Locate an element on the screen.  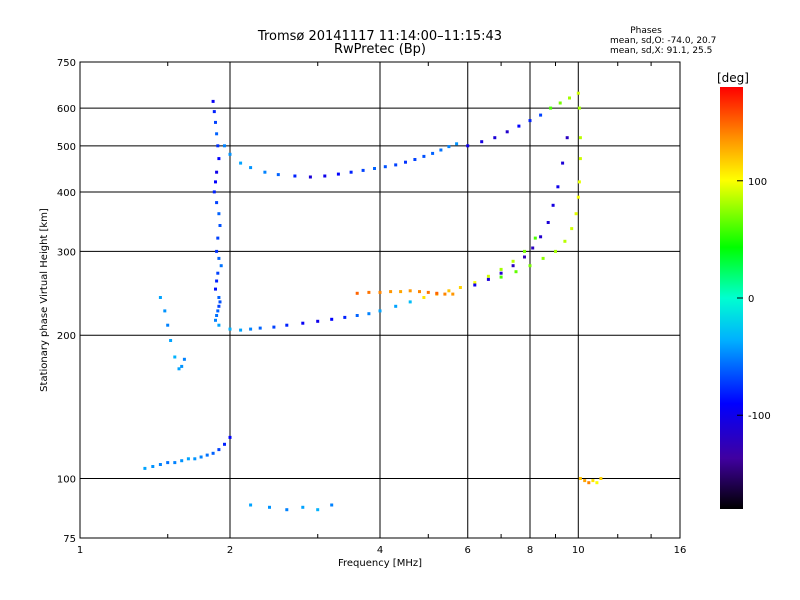
x-tick-label: 10 is located at coordinates (578, 550).